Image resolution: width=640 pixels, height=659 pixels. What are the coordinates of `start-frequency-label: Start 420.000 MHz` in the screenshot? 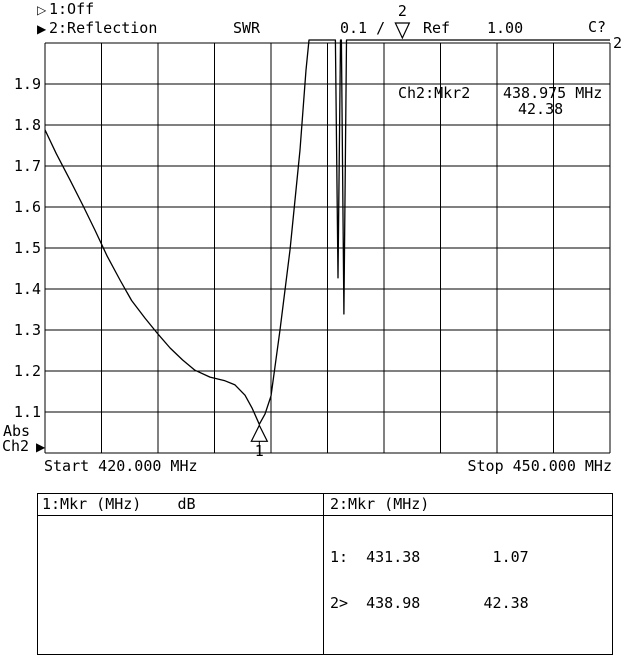 It's located at (121, 466).